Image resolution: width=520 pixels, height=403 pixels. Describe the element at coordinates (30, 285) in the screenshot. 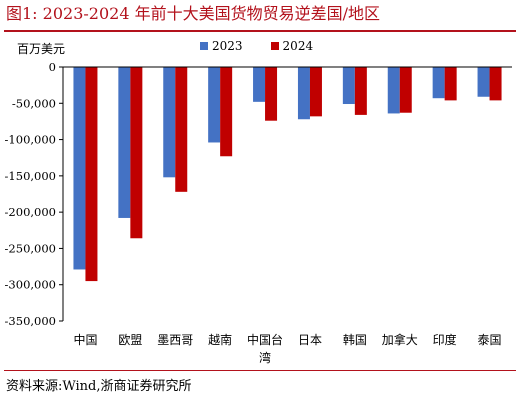

I see `y-tick-label: -300,000` at that location.